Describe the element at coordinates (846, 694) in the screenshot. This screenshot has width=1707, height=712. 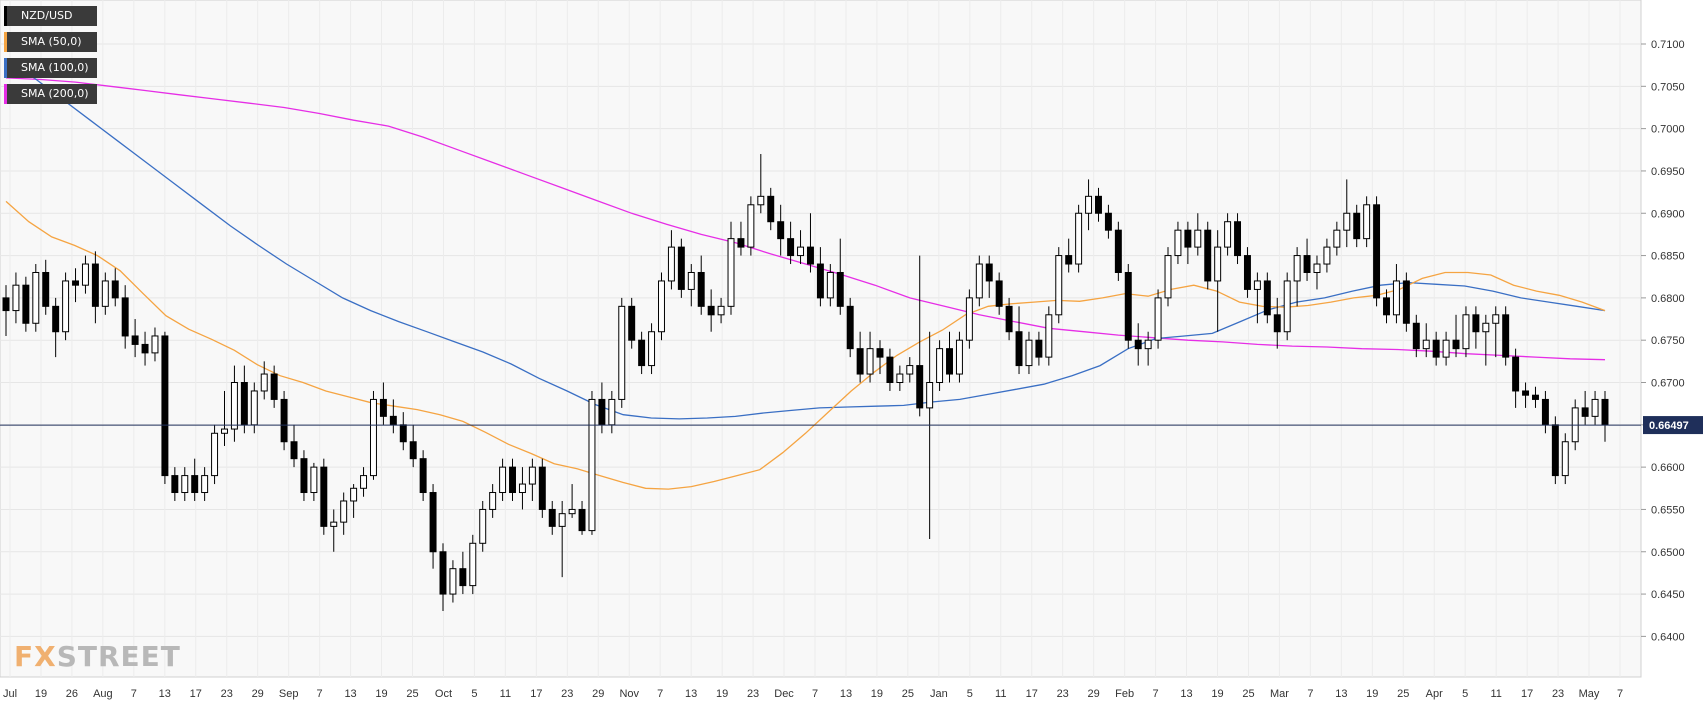
I see `x-tick-label: 13` at that location.